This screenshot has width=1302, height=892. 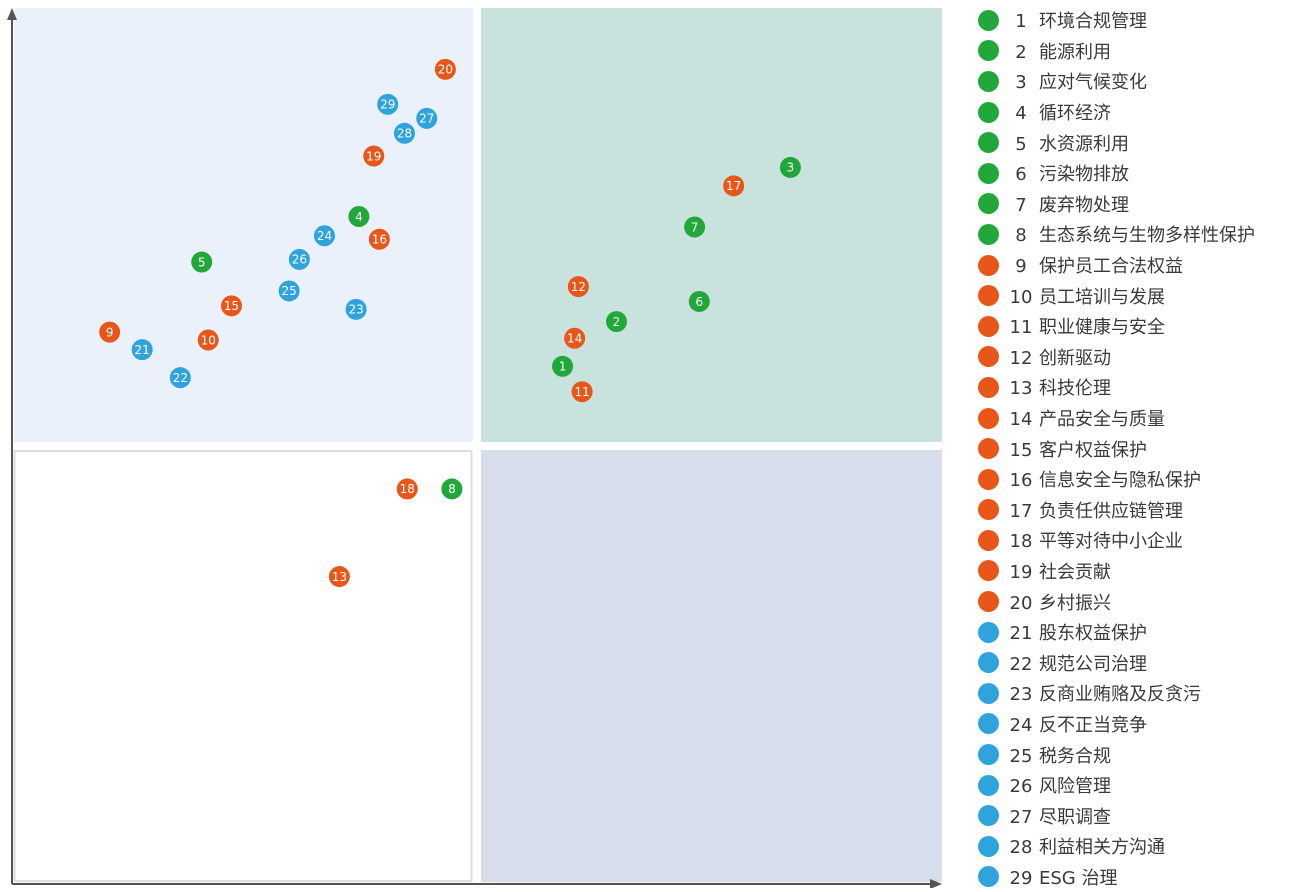 What do you see at coordinates (1021, 603) in the screenshot?
I see `legend-number: 20` at bounding box center [1021, 603].